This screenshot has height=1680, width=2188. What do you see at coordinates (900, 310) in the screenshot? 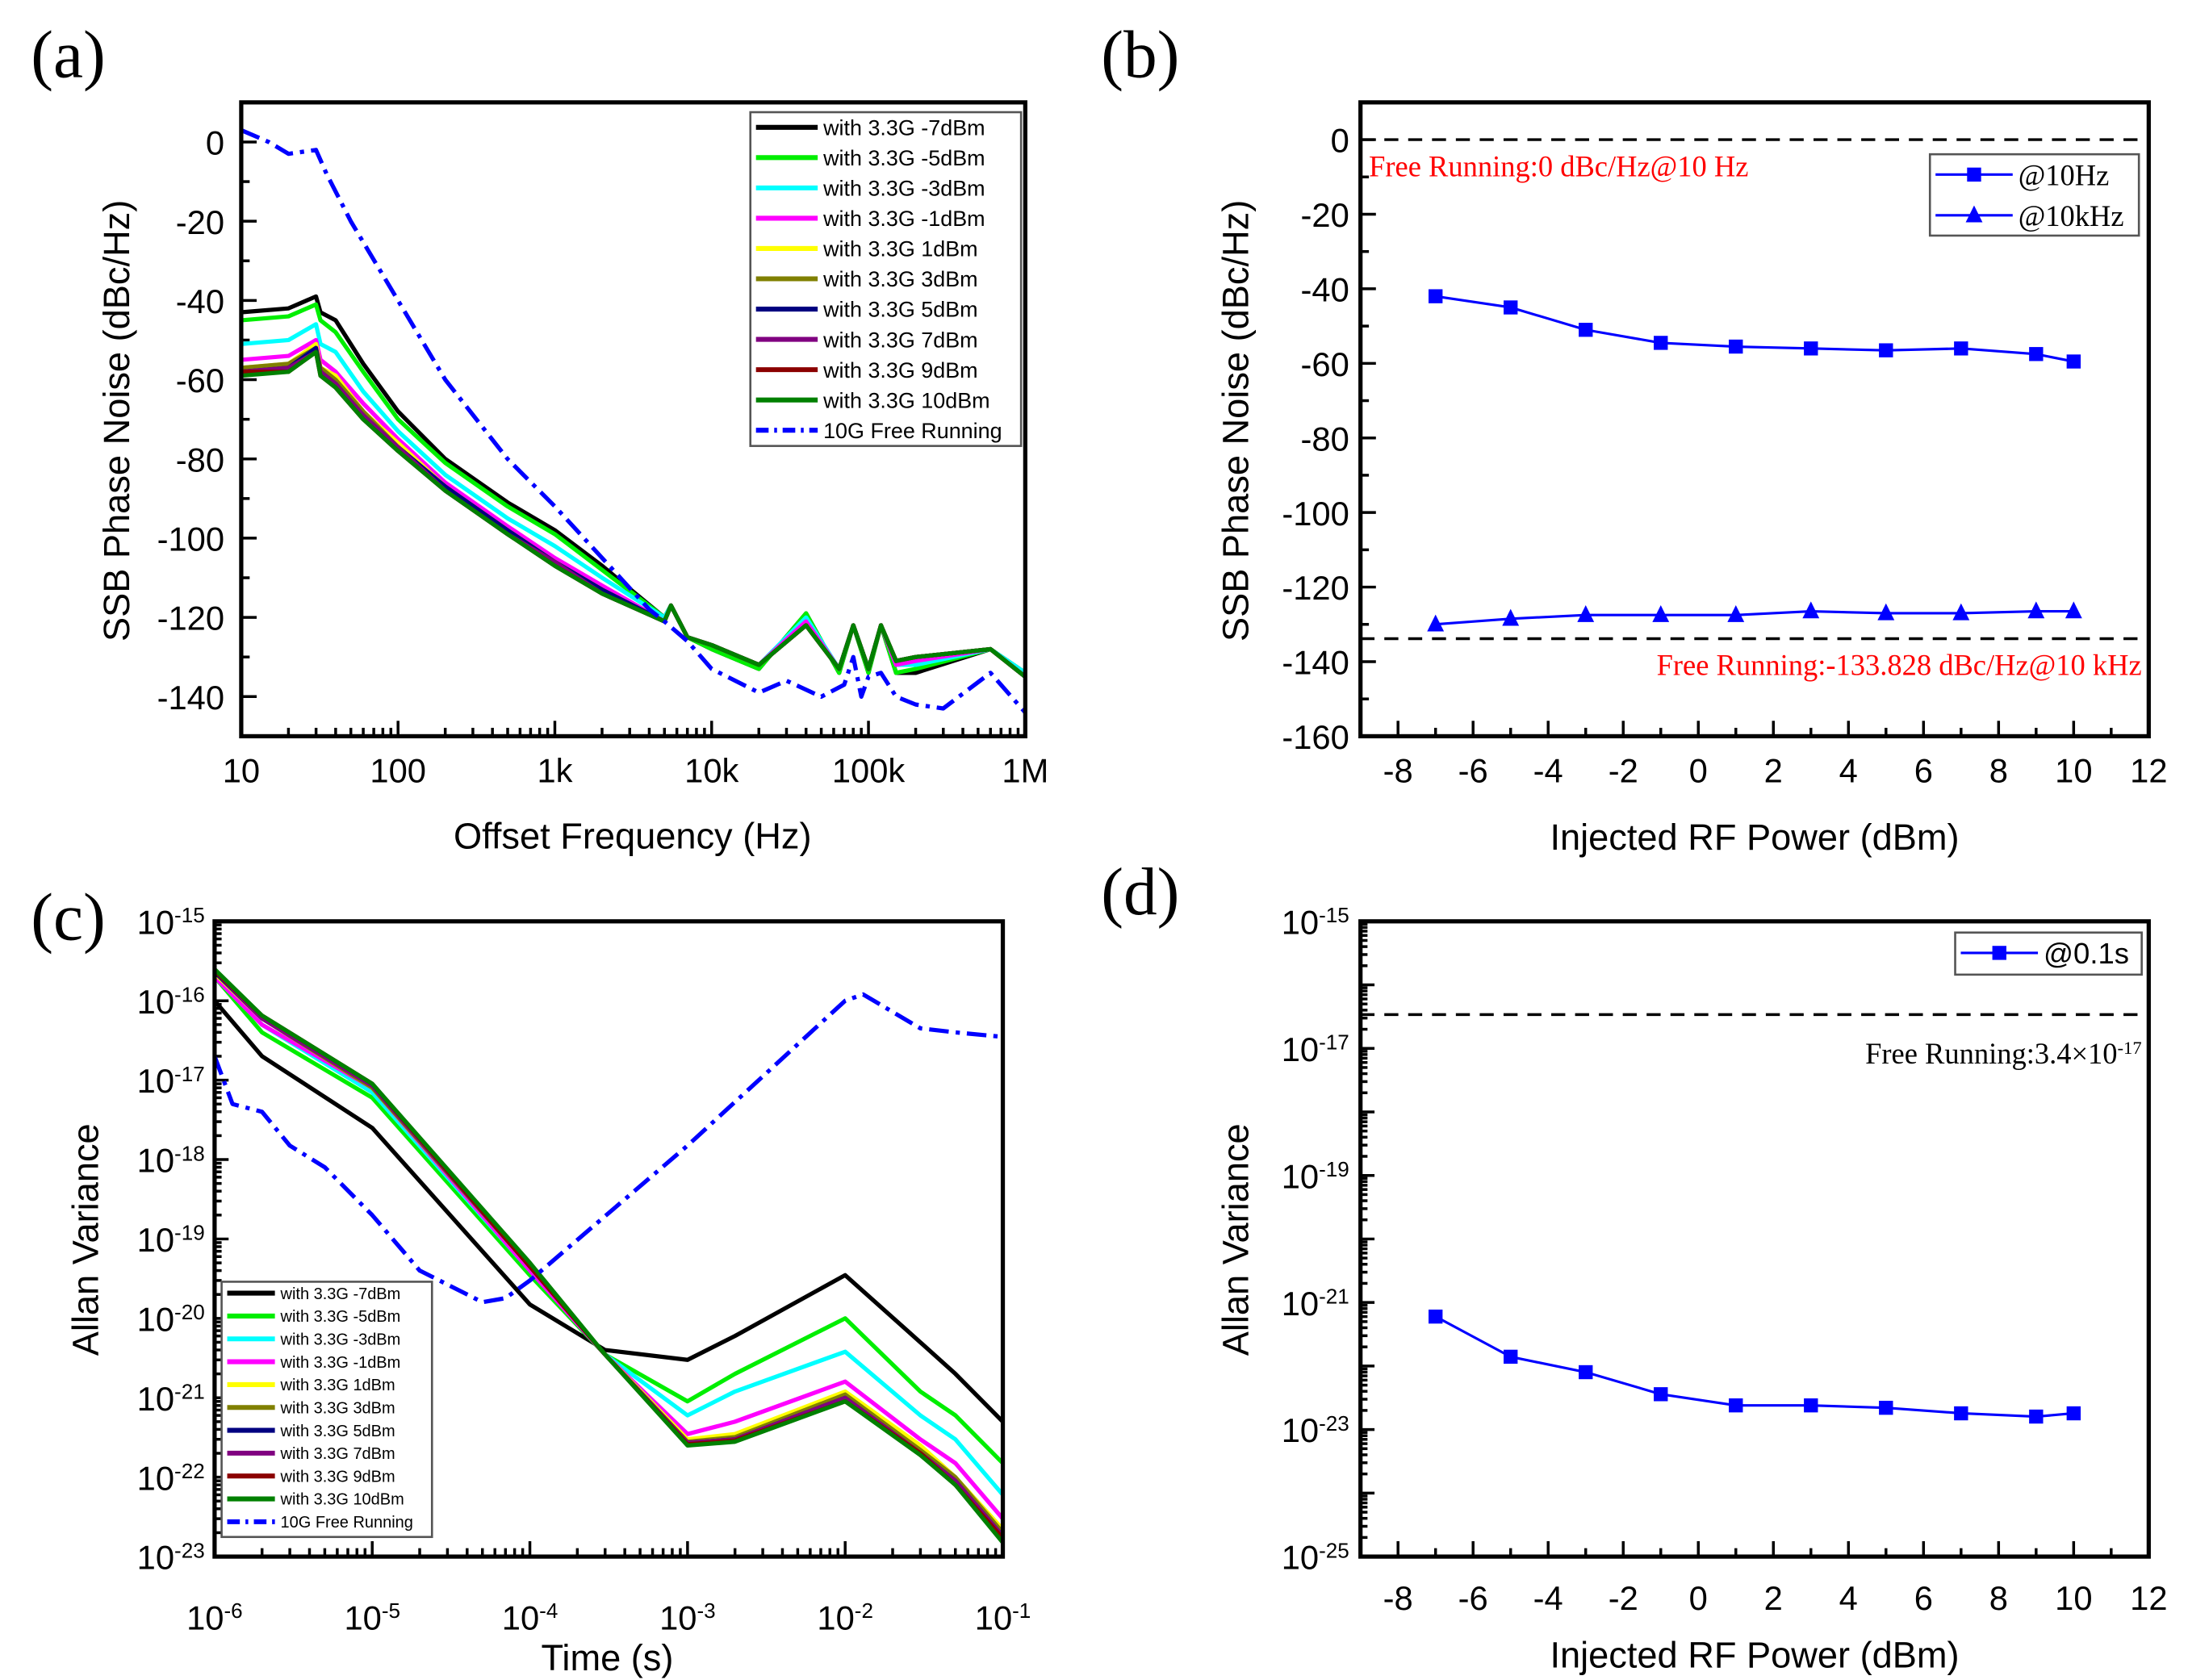
I see `legend-entry: with 3.3G 5dBm` at bounding box center [900, 310].